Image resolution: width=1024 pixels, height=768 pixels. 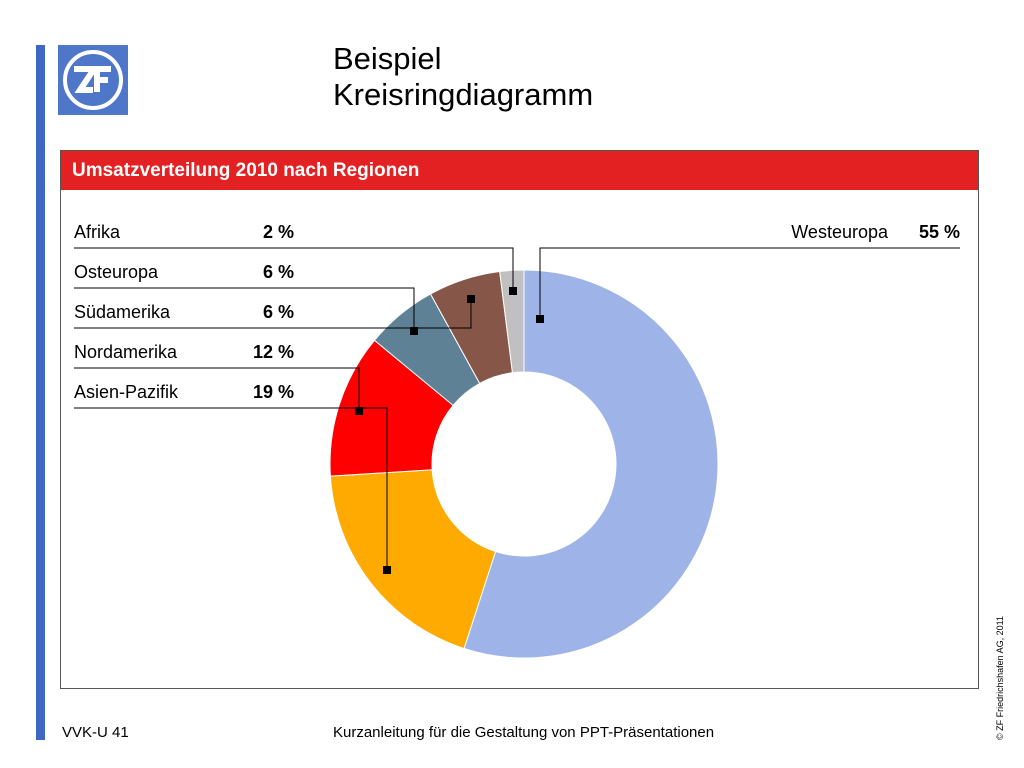 What do you see at coordinates (273, 392) in the screenshot?
I see `legend-value-asien-pazifik: 19 %` at bounding box center [273, 392].